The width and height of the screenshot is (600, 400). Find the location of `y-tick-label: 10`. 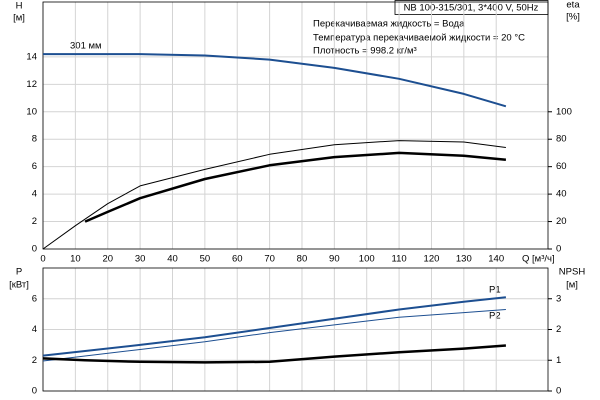

y-tick-label: 10 is located at coordinates (31, 111).